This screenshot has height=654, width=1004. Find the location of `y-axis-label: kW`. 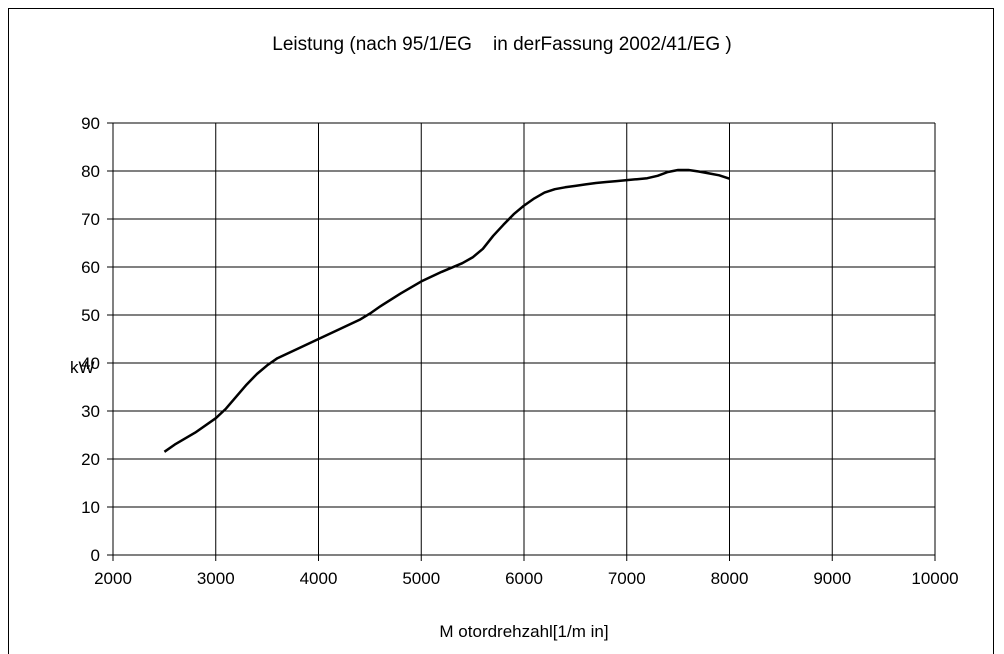

y-axis-label: kW is located at coordinates (82, 367).